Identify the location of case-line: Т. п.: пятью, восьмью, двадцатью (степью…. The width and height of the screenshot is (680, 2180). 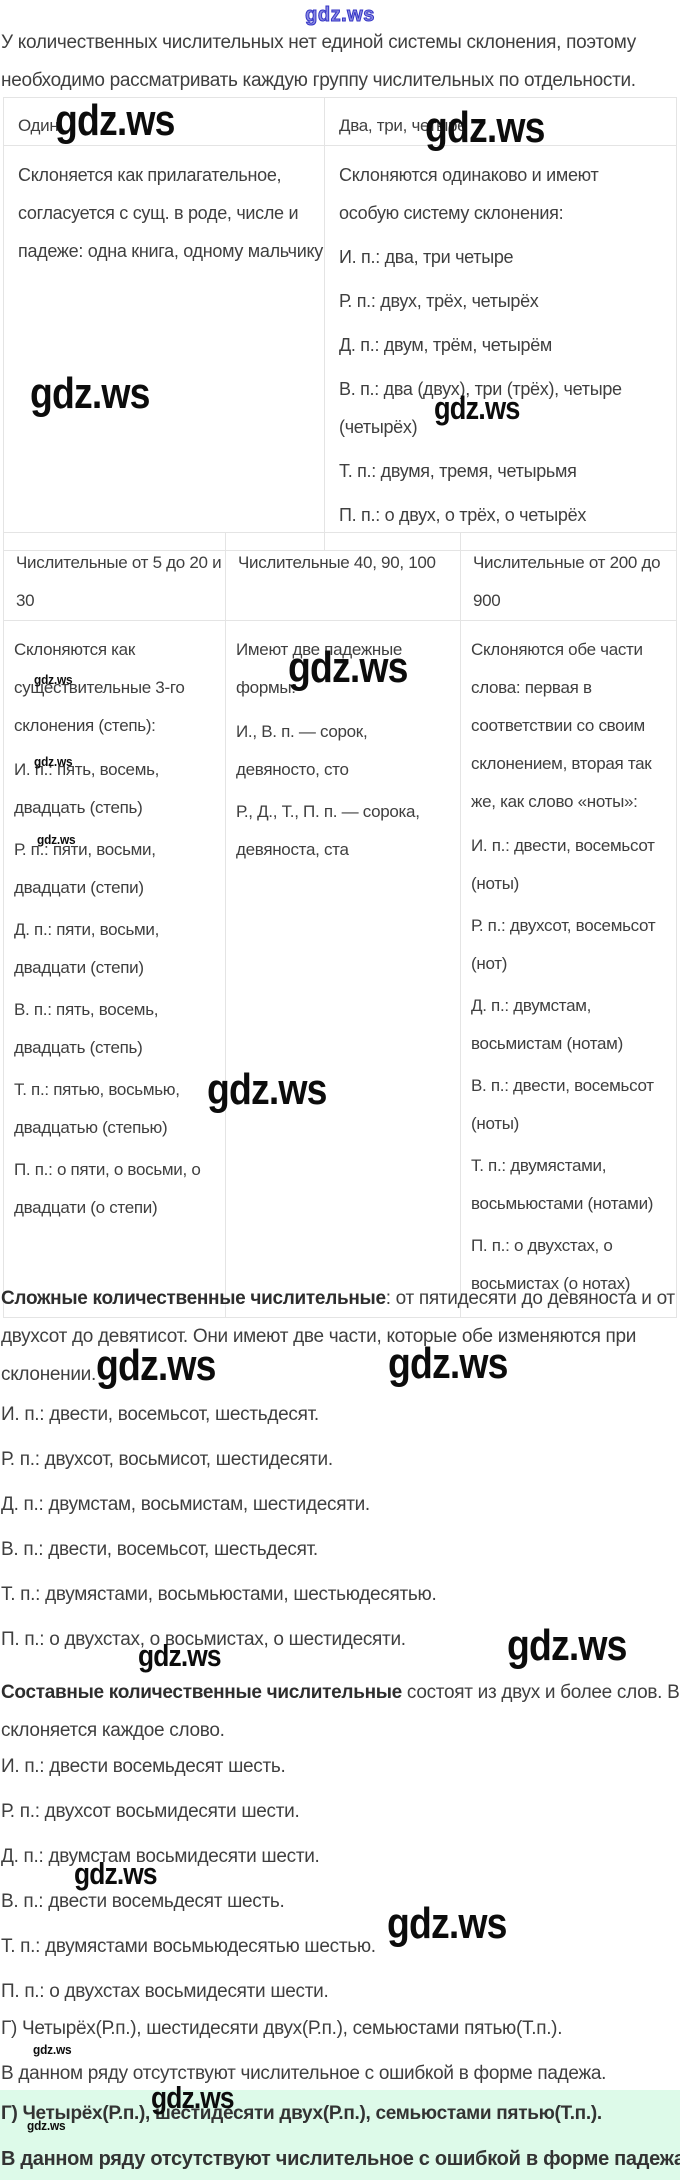
(97, 1108).